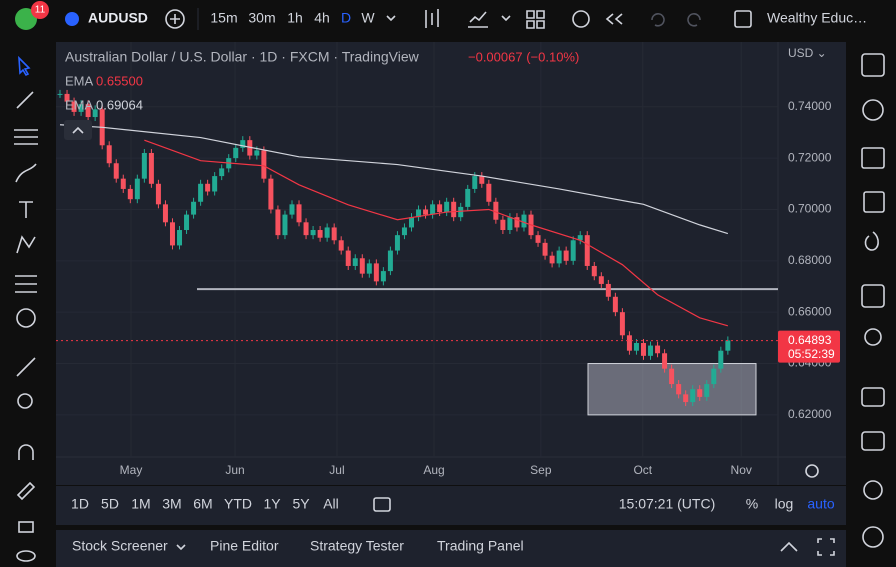 The image size is (896, 567). Describe the element at coordinates (873, 441) in the screenshot. I see `messages` at that location.